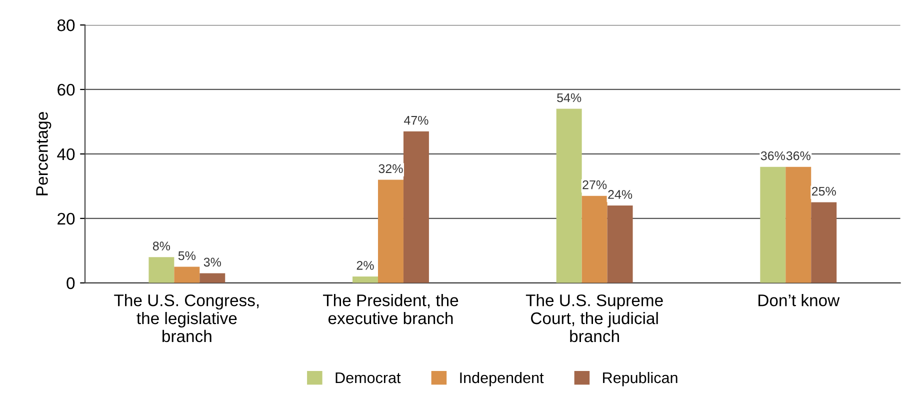 The height and width of the screenshot is (403, 914). Describe the element at coordinates (390, 309) in the screenshot. I see `x-tick-label: The President, the executive branch` at that location.